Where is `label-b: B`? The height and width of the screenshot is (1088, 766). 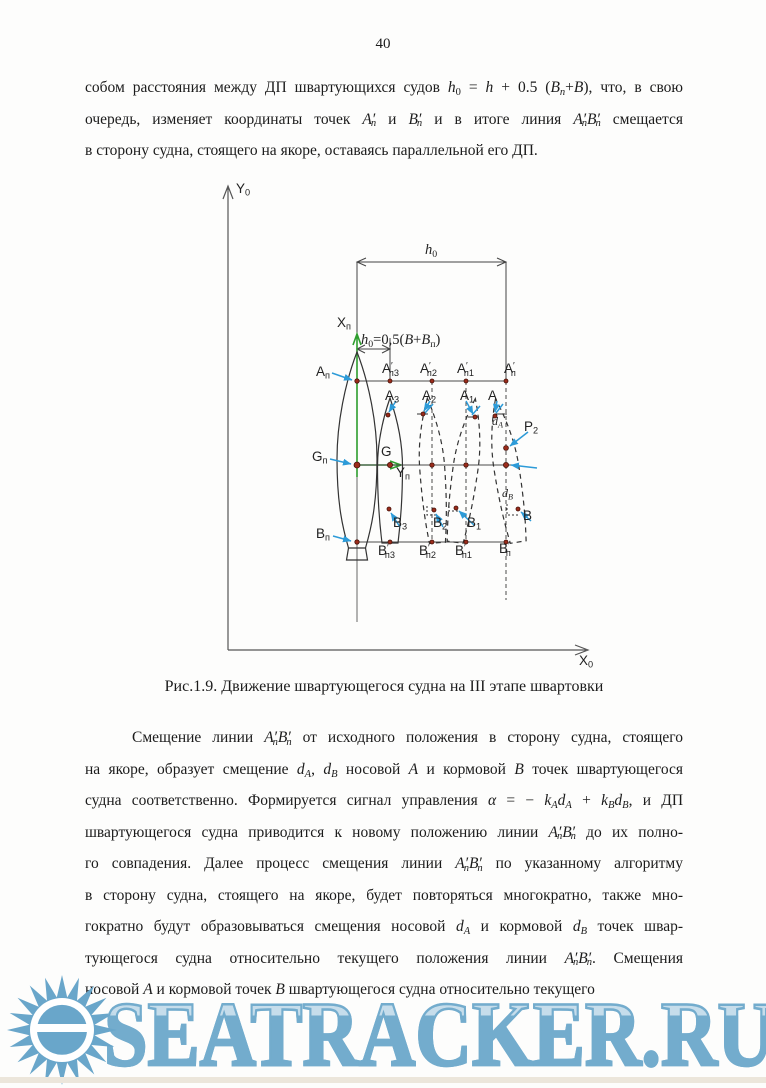
label-b: B is located at coordinates (528, 515).